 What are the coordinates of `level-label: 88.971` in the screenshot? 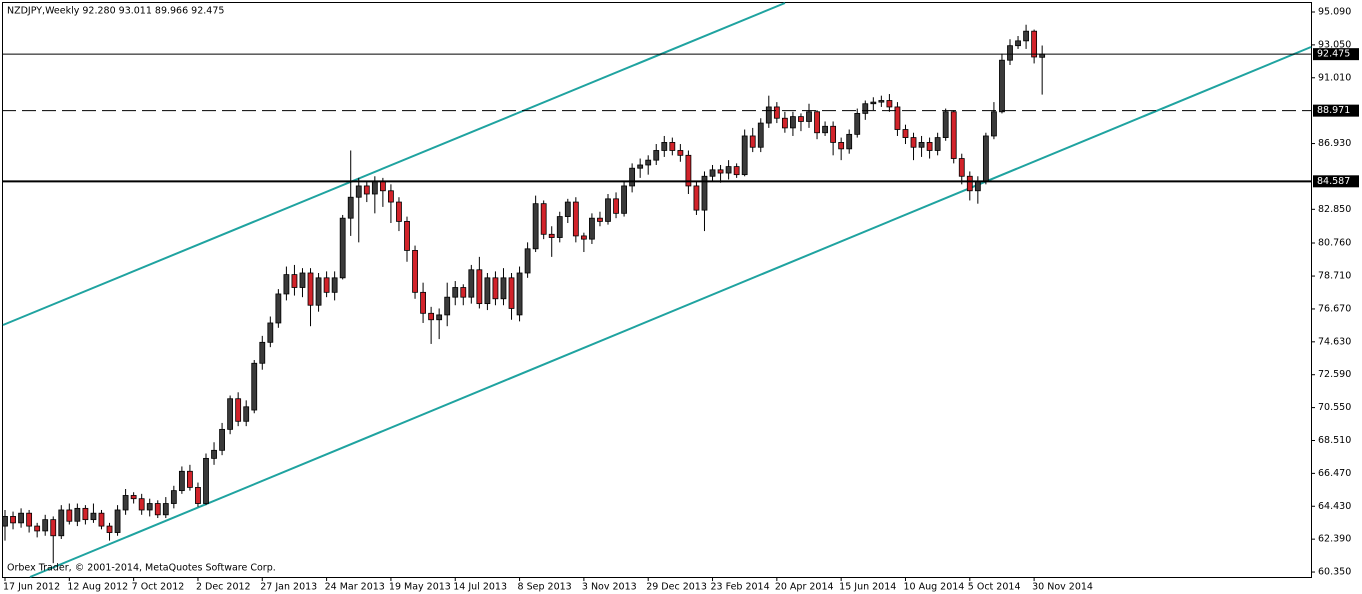 It's located at (1333, 110).